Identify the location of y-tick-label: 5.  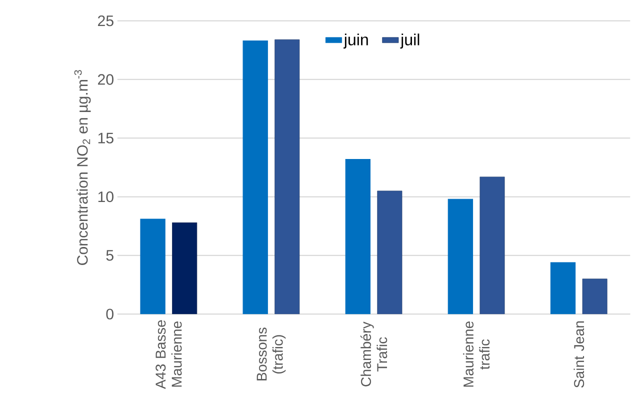
(110, 255).